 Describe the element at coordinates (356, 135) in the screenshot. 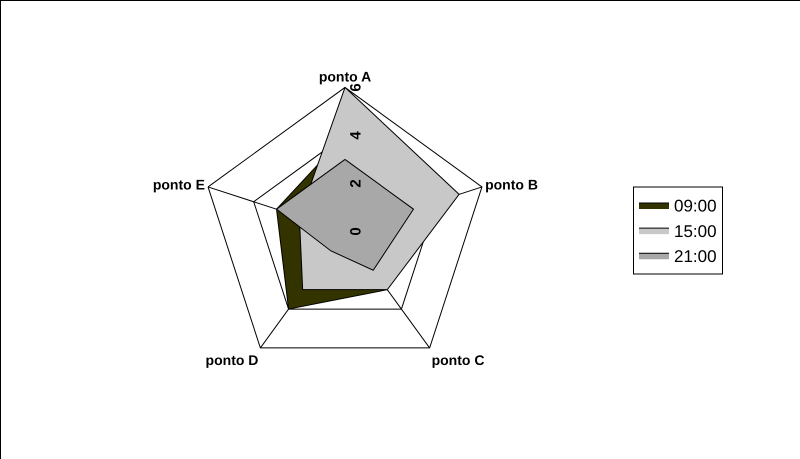

I see `y-tick-label: 4` at that location.